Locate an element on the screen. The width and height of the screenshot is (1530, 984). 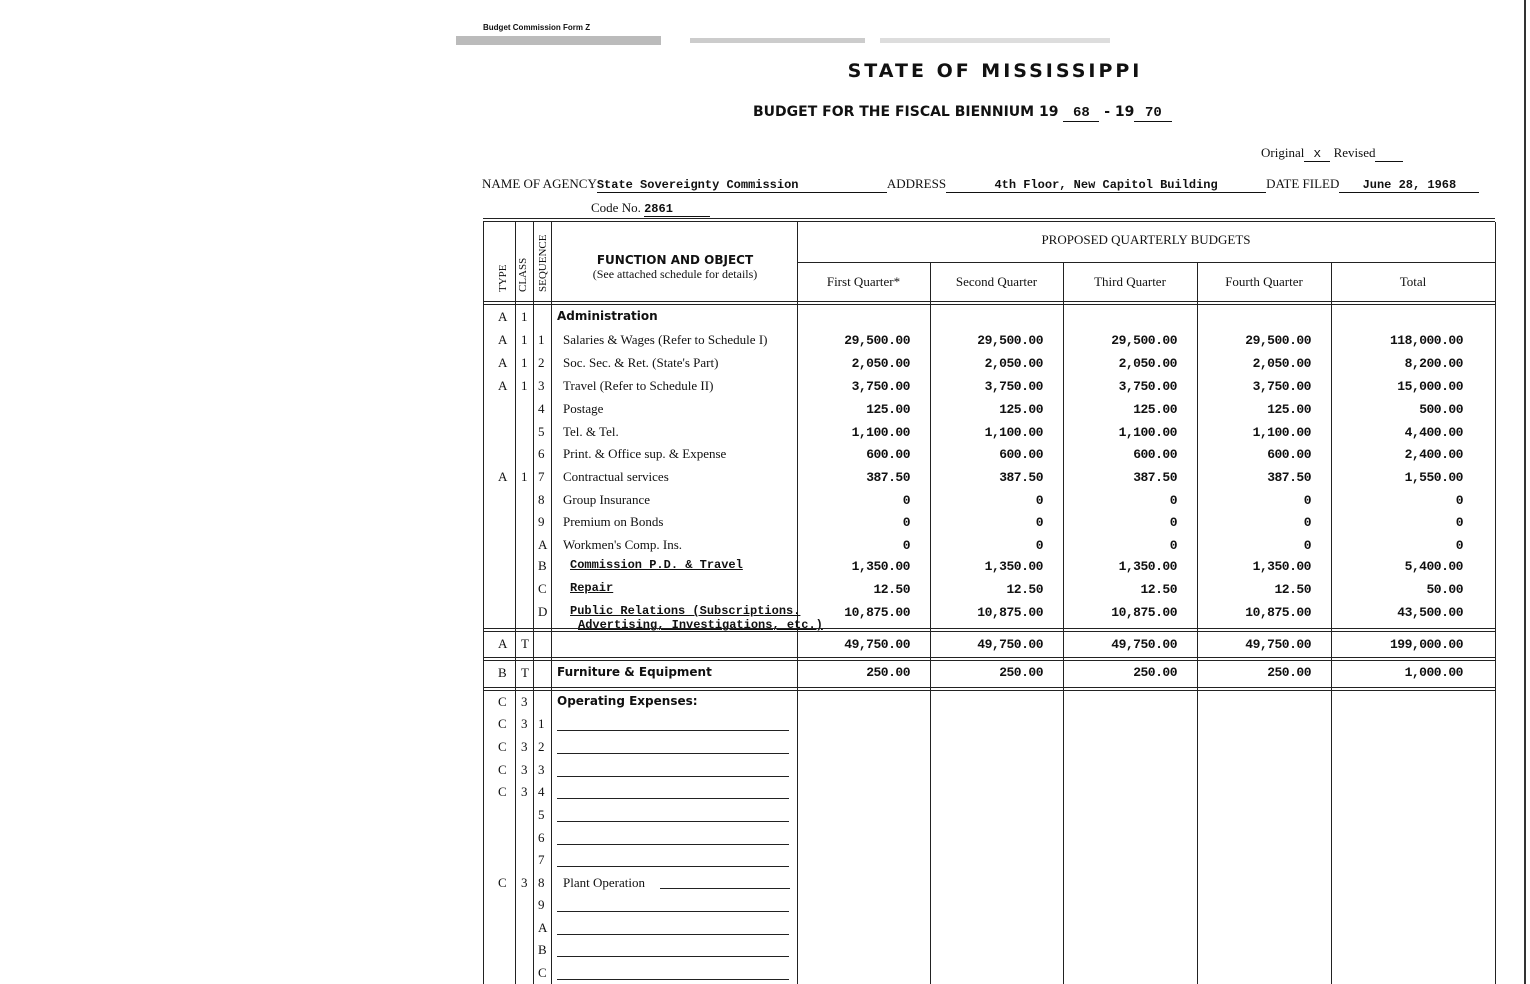
date-filed-label: DATE FILED is located at coordinates (1303, 183).